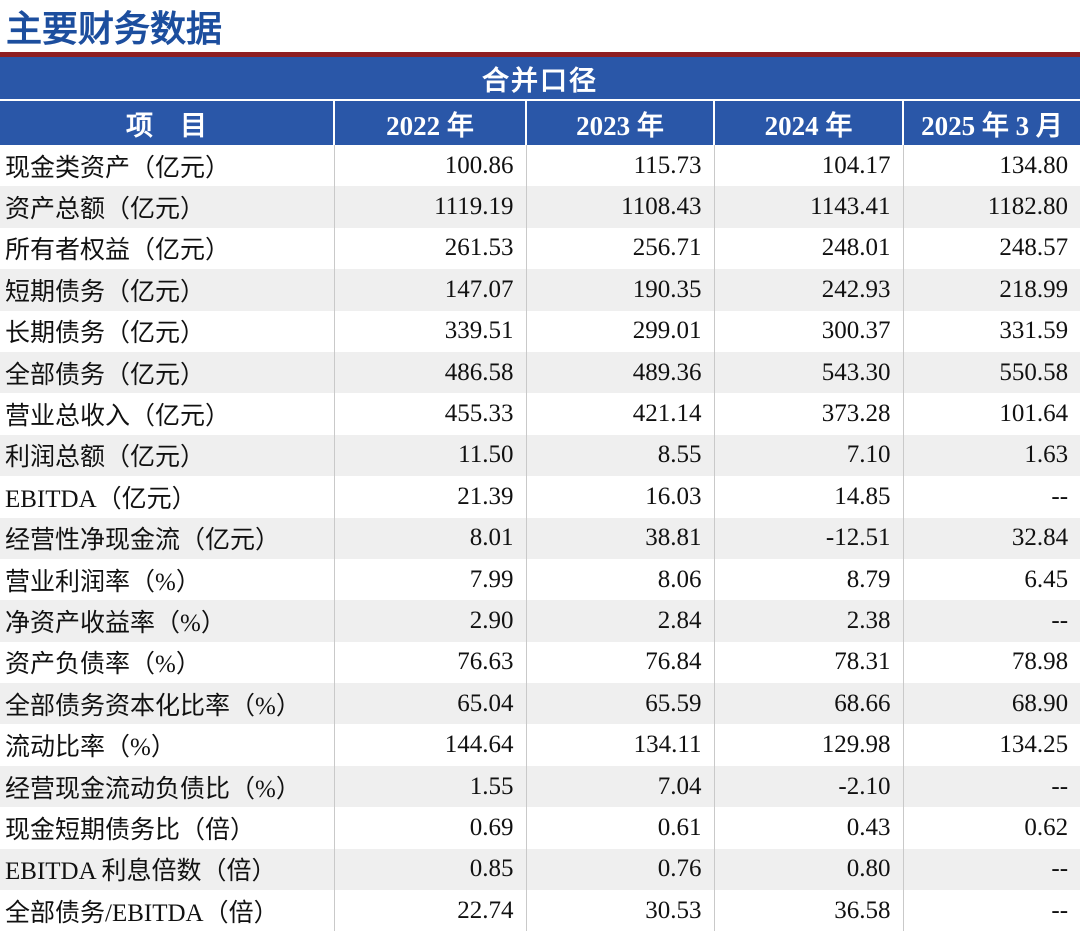 The width and height of the screenshot is (1080, 932). I want to click on cell-value: 8.06, so click(619, 579).